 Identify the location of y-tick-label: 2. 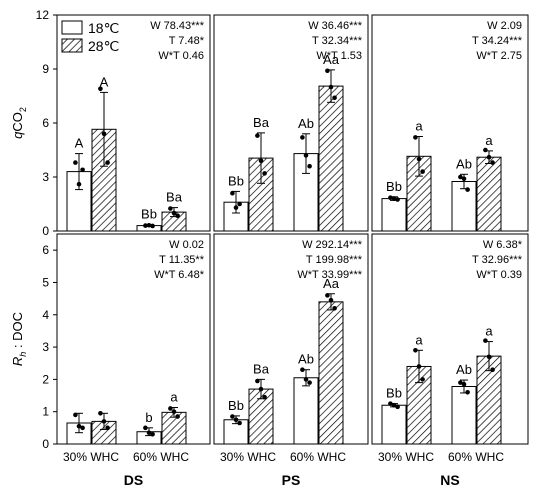
(45, 379).